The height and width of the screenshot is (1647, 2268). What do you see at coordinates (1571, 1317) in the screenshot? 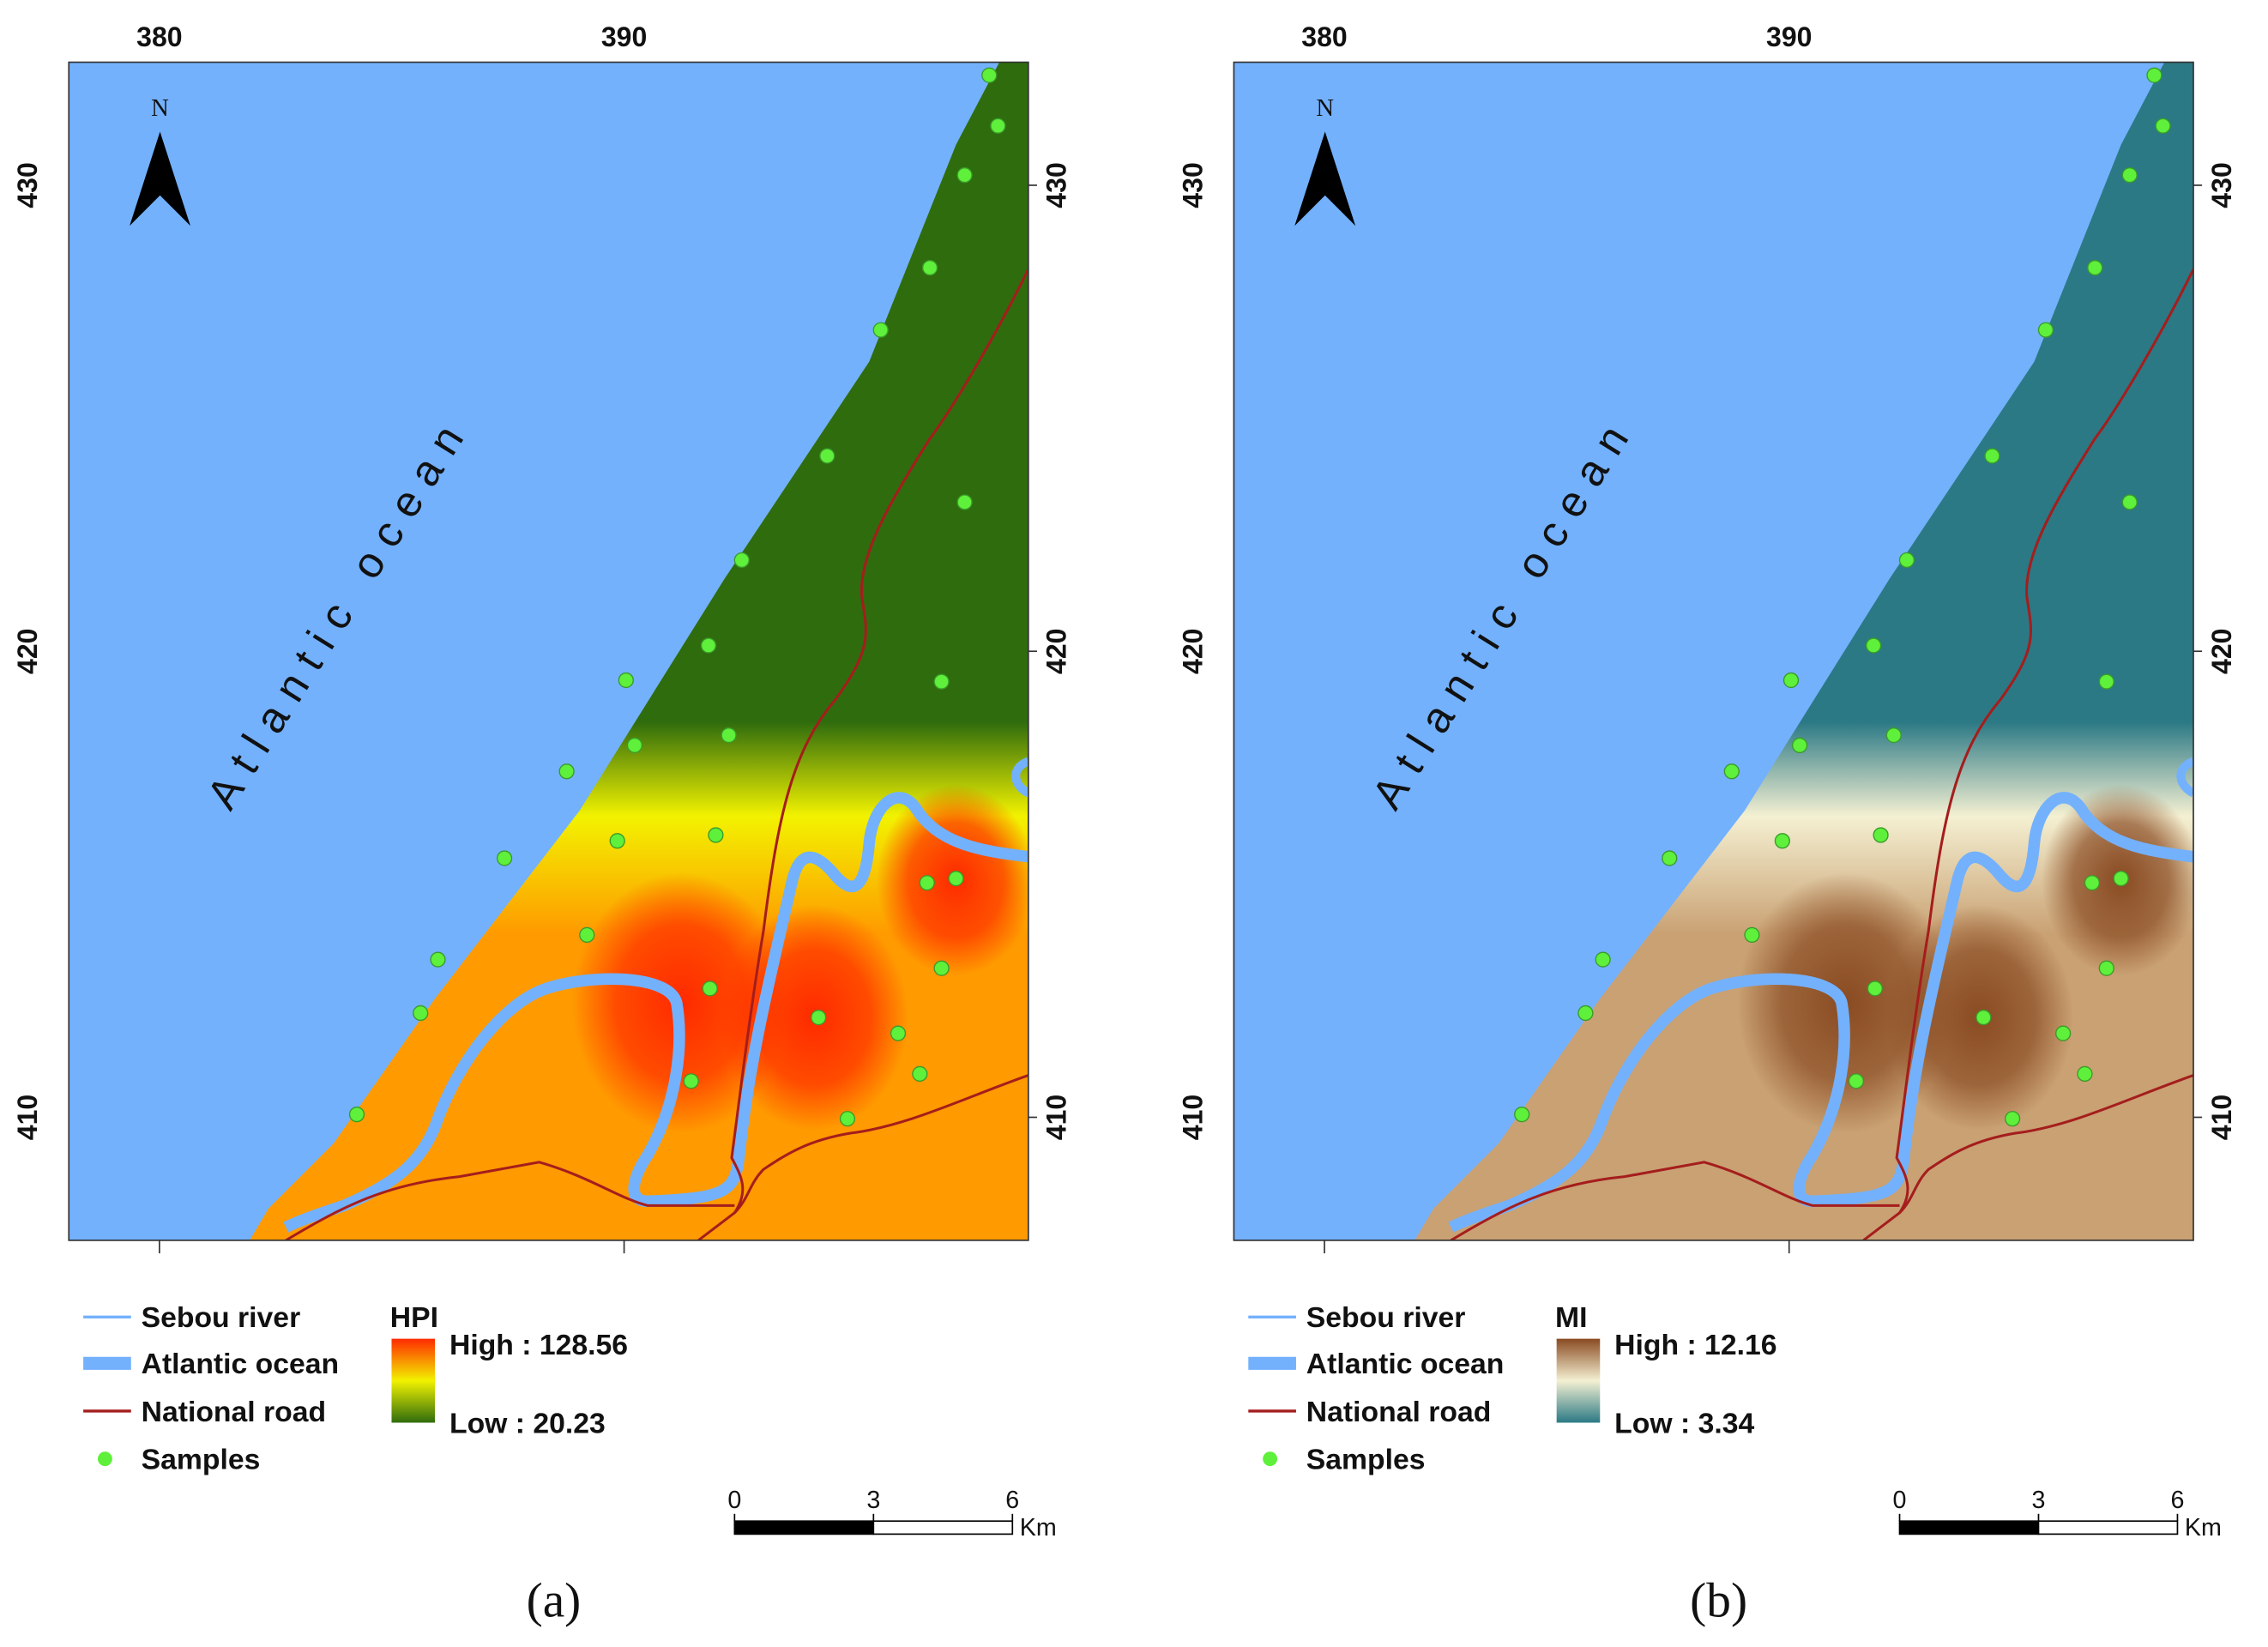
I see `colorbar-title: MI` at bounding box center [1571, 1317].